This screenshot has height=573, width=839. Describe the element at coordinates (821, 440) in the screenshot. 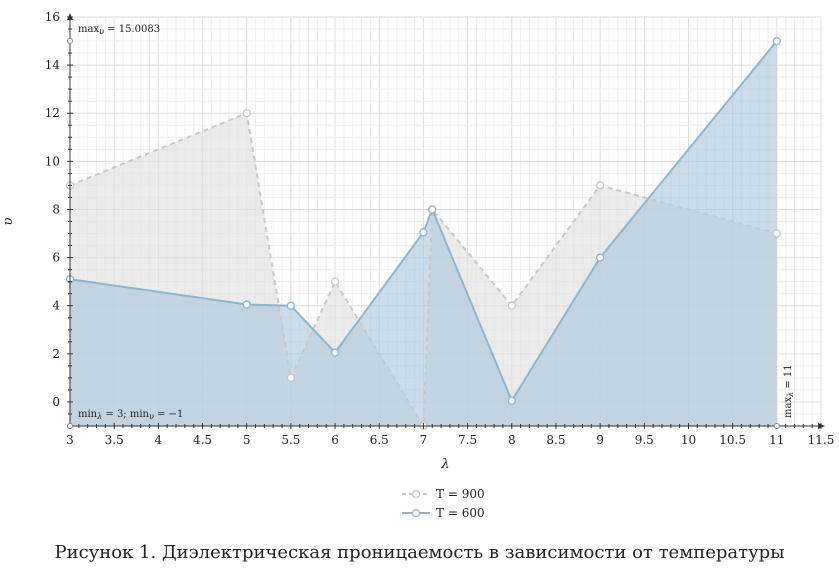

I see `x-tick-label: 11.5` at that location.